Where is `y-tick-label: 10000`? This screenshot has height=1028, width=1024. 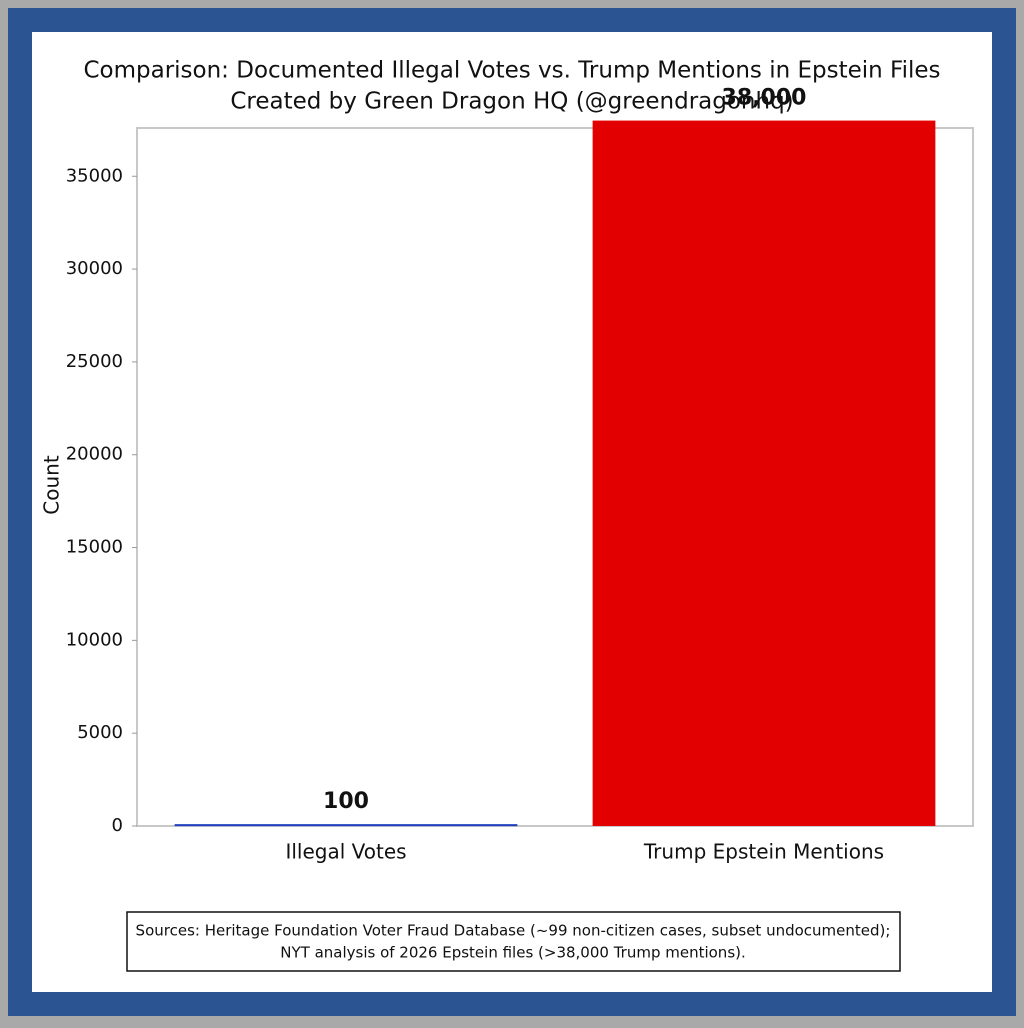 y-tick-label: 10000 is located at coordinates (94, 639).